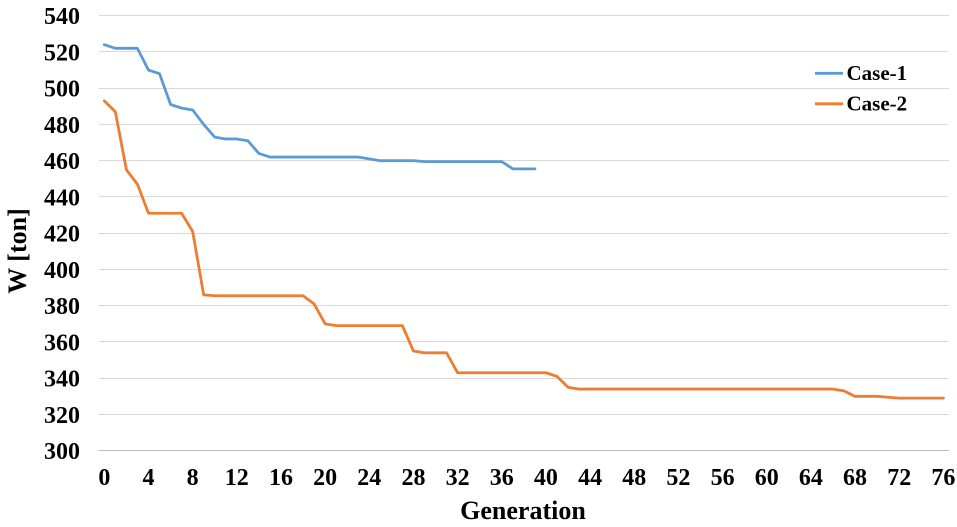 Image resolution: width=957 pixels, height=527 pixels. I want to click on x-tick-label: 0, so click(104, 478).